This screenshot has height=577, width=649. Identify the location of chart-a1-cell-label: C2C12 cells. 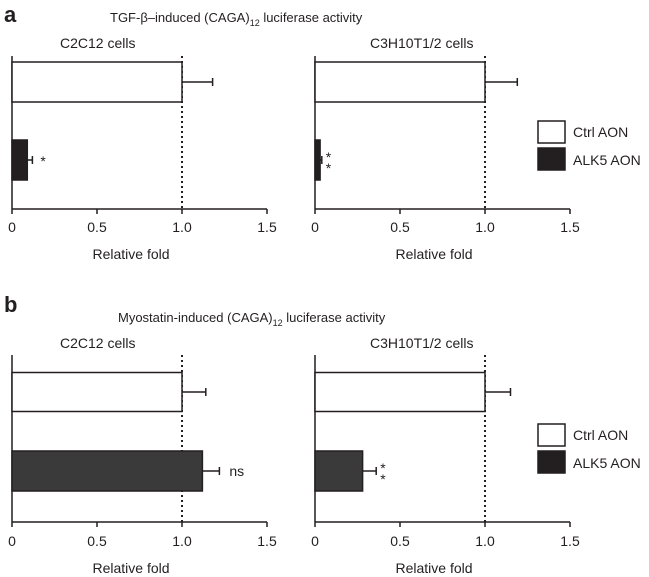
(97, 43).